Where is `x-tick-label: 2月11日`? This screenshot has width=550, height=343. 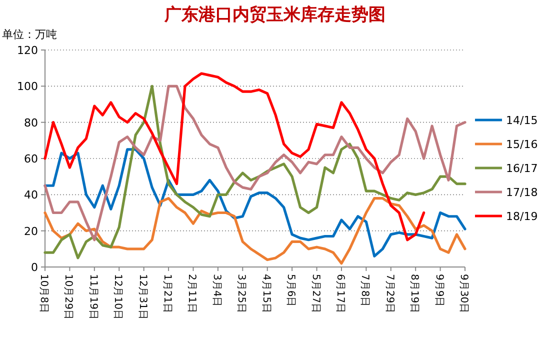
x-tick-label: 2月11日 is located at coordinates (192, 294).